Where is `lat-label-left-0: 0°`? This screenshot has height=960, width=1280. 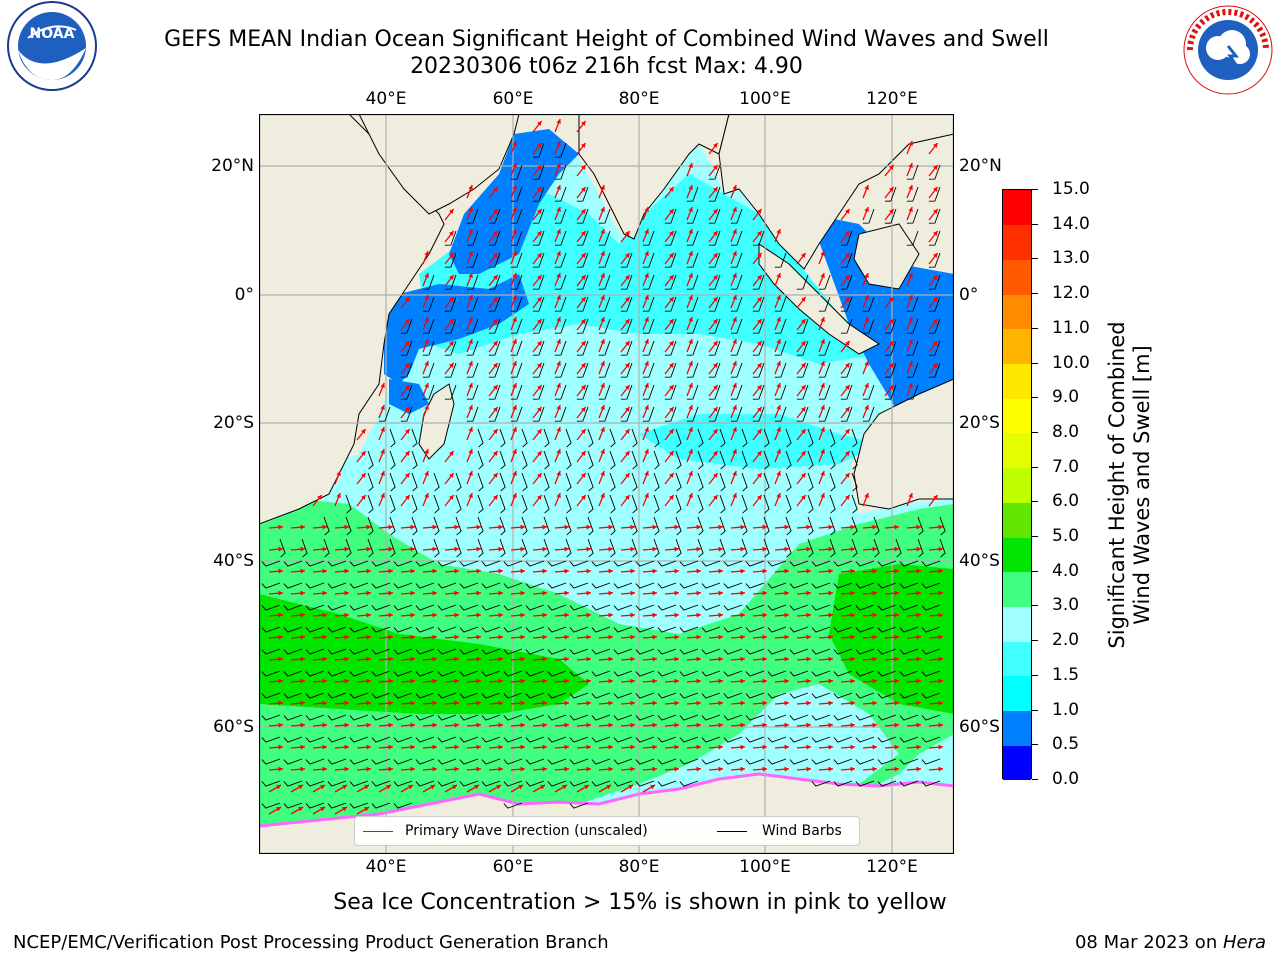 lat-label-left-0: 0° is located at coordinates (244, 295).